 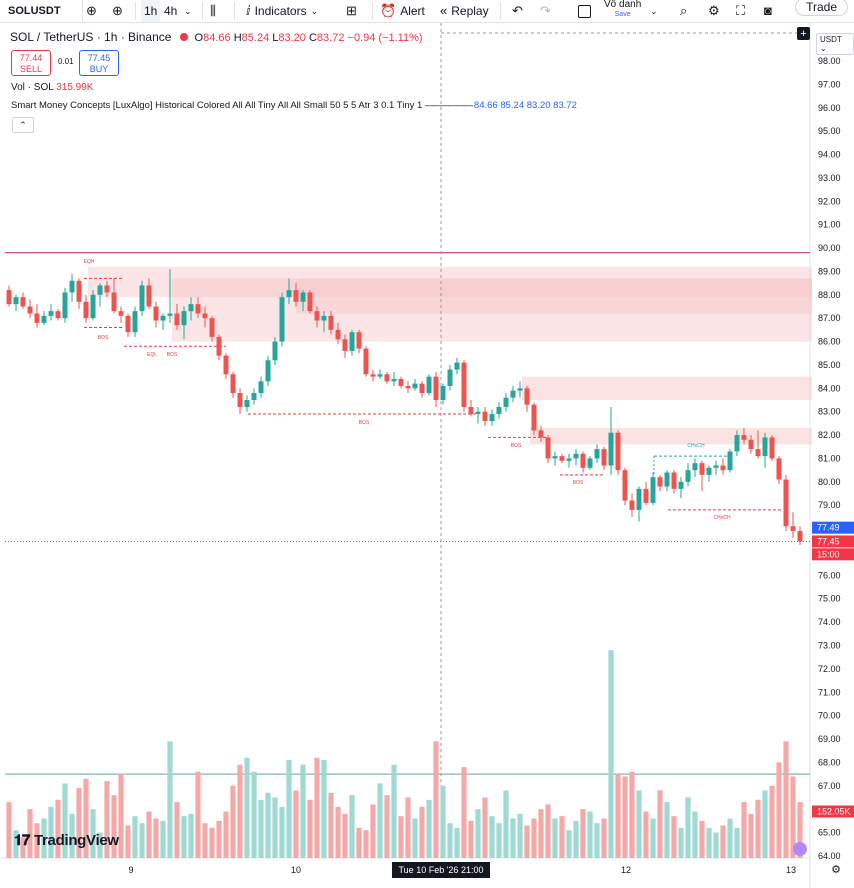 What do you see at coordinates (833, 541) in the screenshot?
I see `price-tag-bg` at bounding box center [833, 541].